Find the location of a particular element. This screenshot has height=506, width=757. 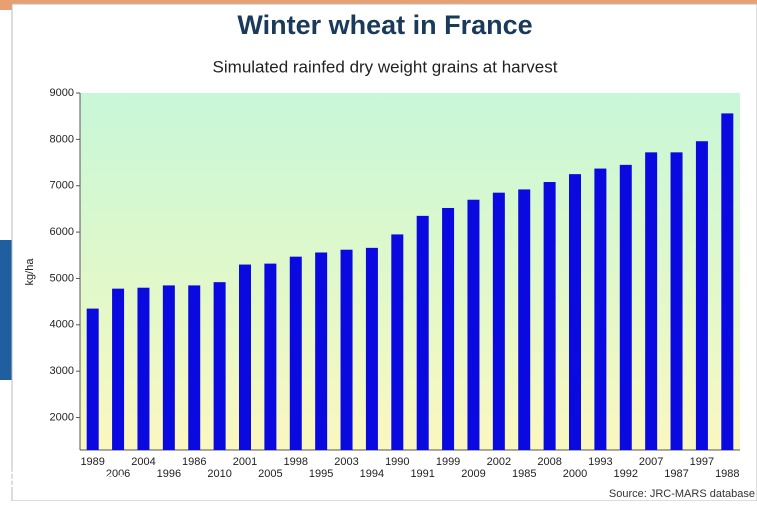

x-tick-label: 1997 is located at coordinates (702, 462).